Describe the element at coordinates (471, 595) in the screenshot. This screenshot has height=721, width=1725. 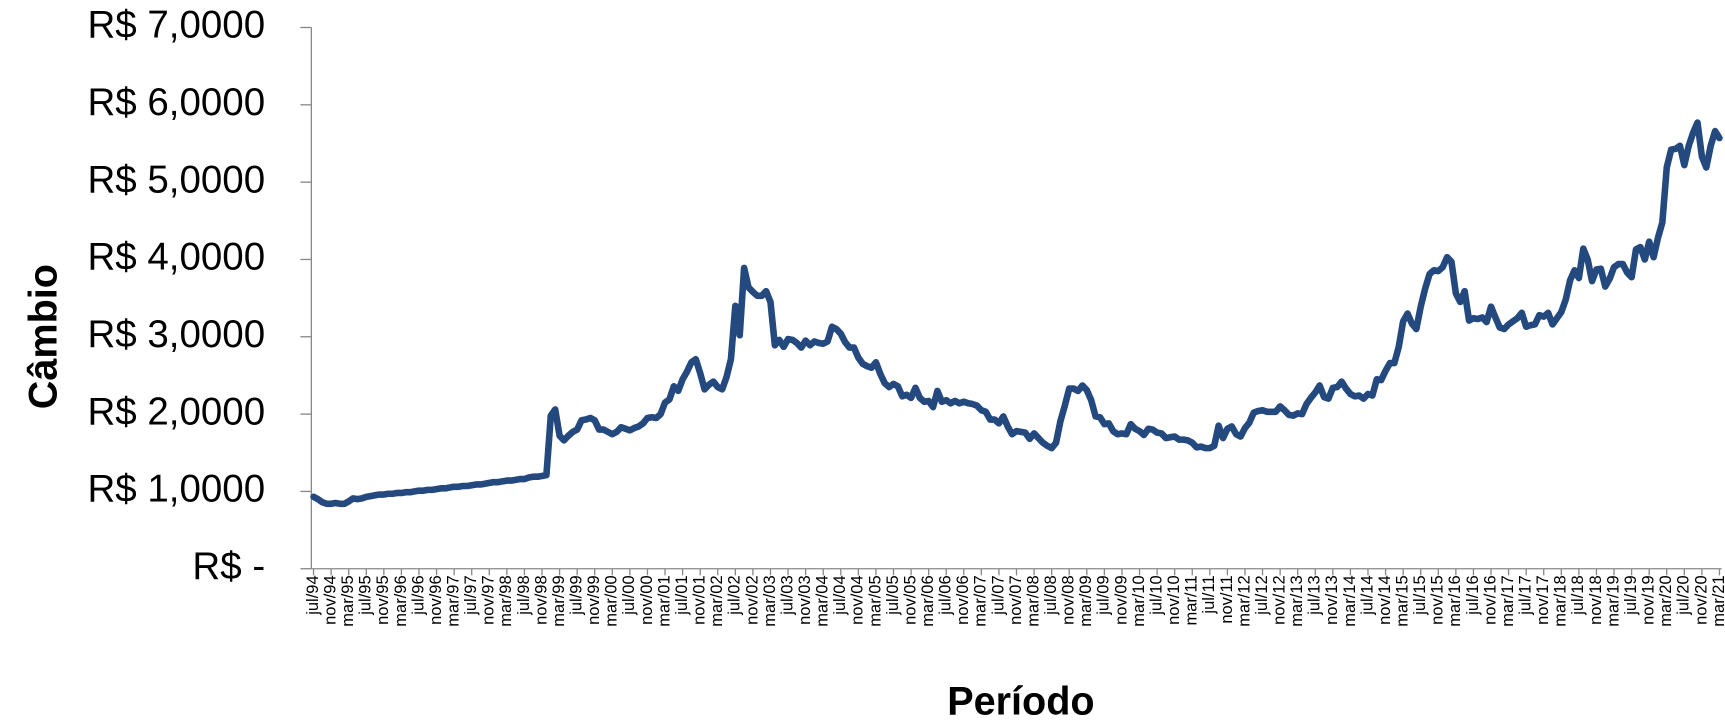
I see `x-tick-label: jul/97` at that location.